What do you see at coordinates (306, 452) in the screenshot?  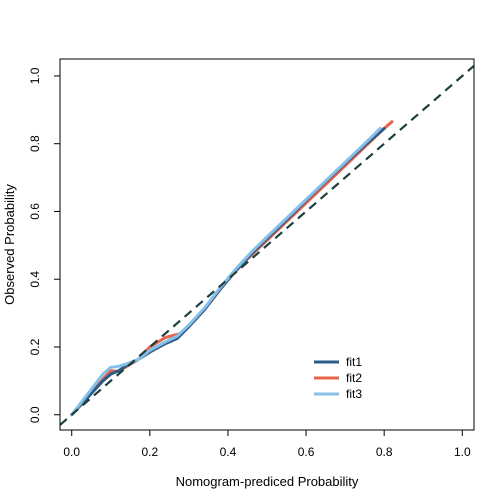 I see `x-tick-label: 0.6` at bounding box center [306, 452].